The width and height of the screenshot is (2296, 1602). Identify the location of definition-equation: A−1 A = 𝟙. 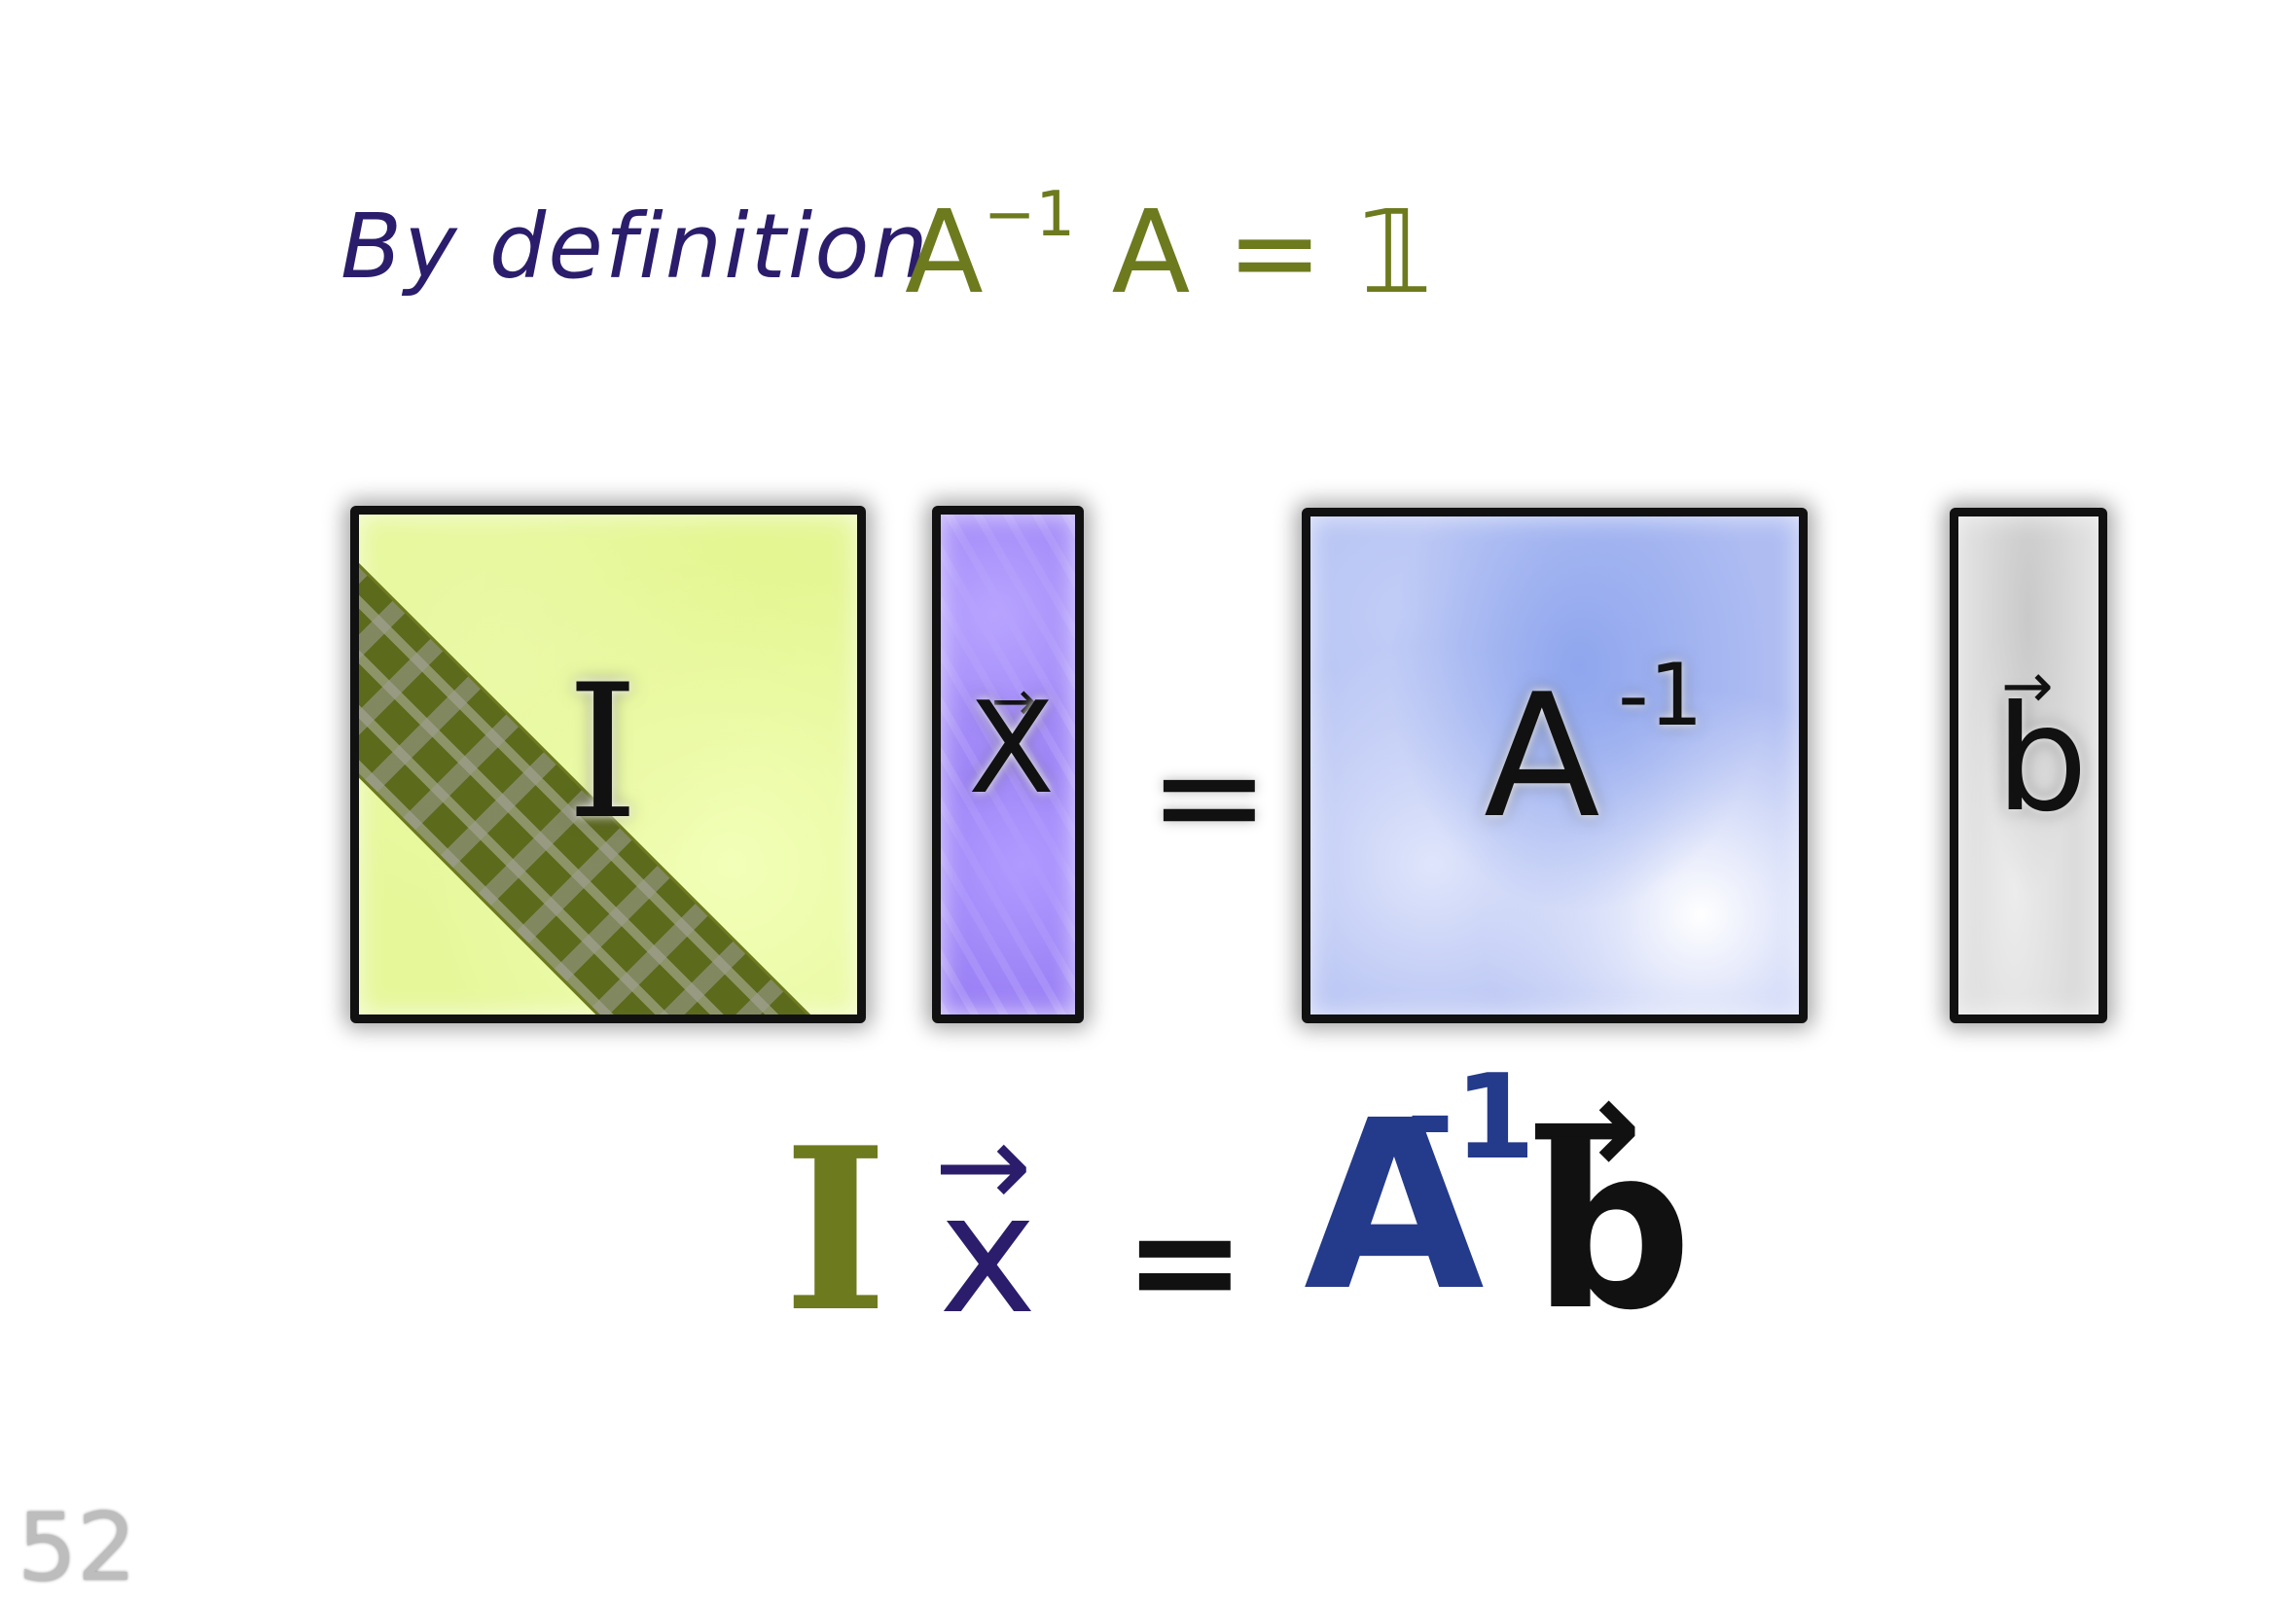
(1169, 249).